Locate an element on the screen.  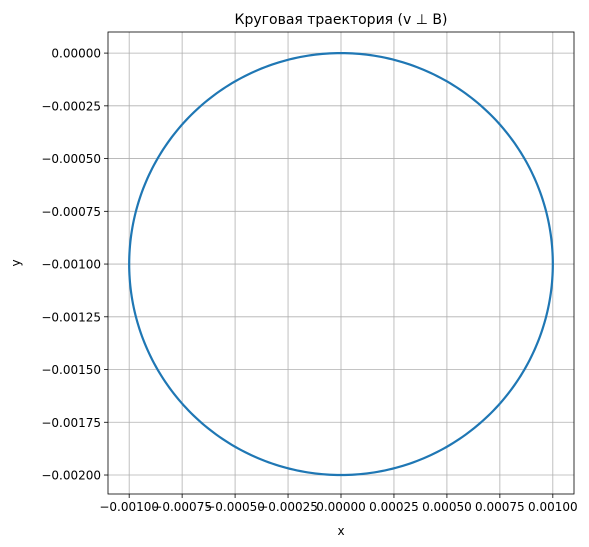
x-tick-label: 0.00075 is located at coordinates (500, 507).